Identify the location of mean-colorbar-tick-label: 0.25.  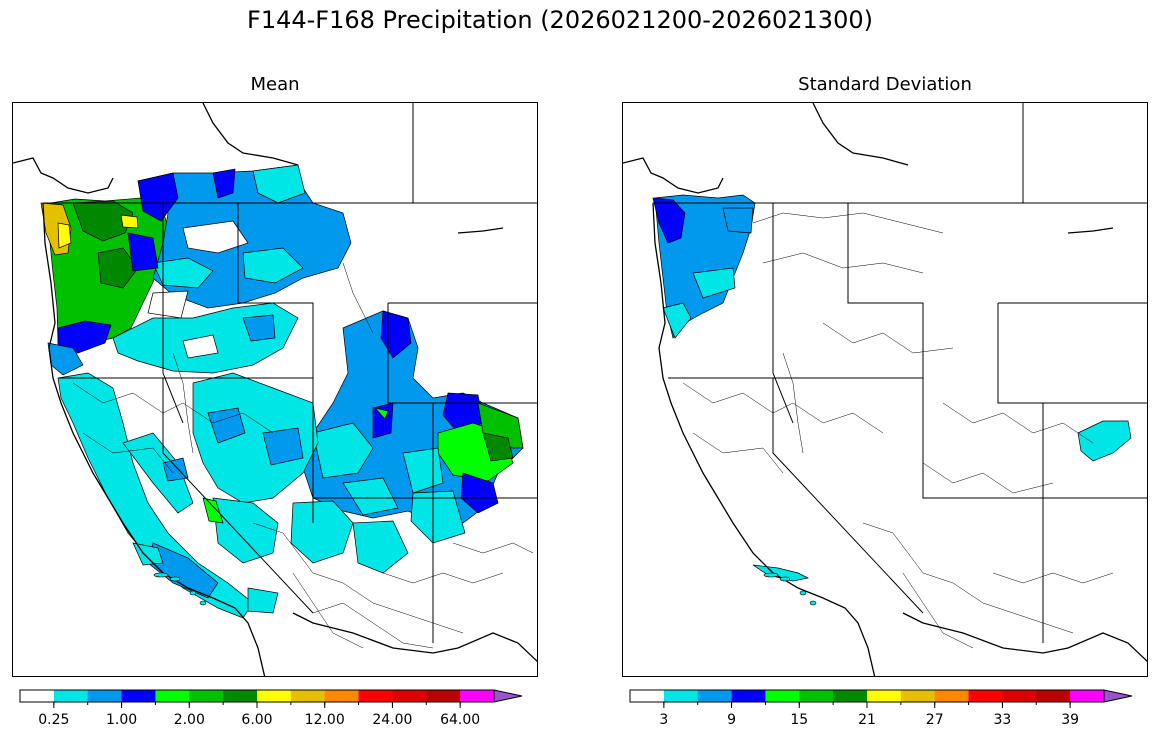
(53, 720).